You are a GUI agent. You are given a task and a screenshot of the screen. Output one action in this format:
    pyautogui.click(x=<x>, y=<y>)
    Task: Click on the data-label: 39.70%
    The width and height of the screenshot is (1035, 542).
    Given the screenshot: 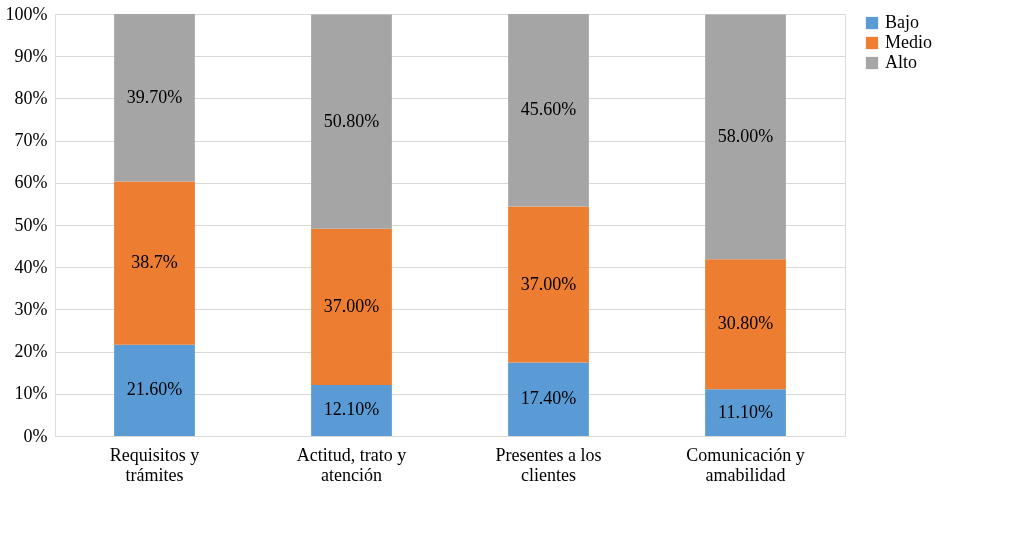 What is the action you would take?
    pyautogui.click(x=154, y=96)
    